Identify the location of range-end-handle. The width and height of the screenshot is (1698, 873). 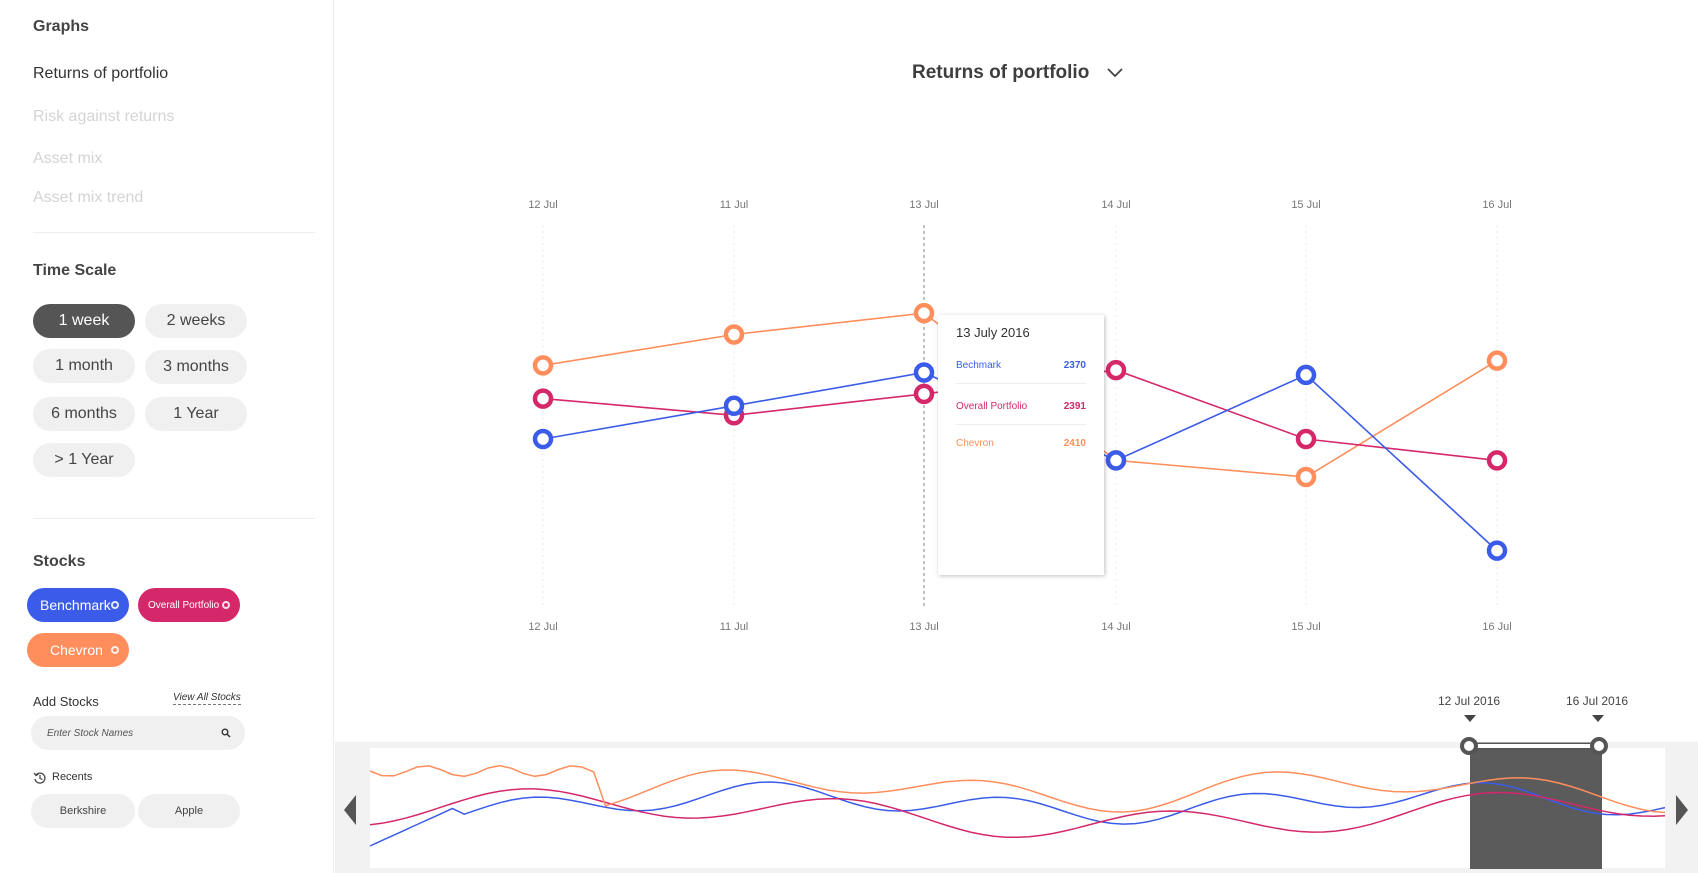
(1599, 746).